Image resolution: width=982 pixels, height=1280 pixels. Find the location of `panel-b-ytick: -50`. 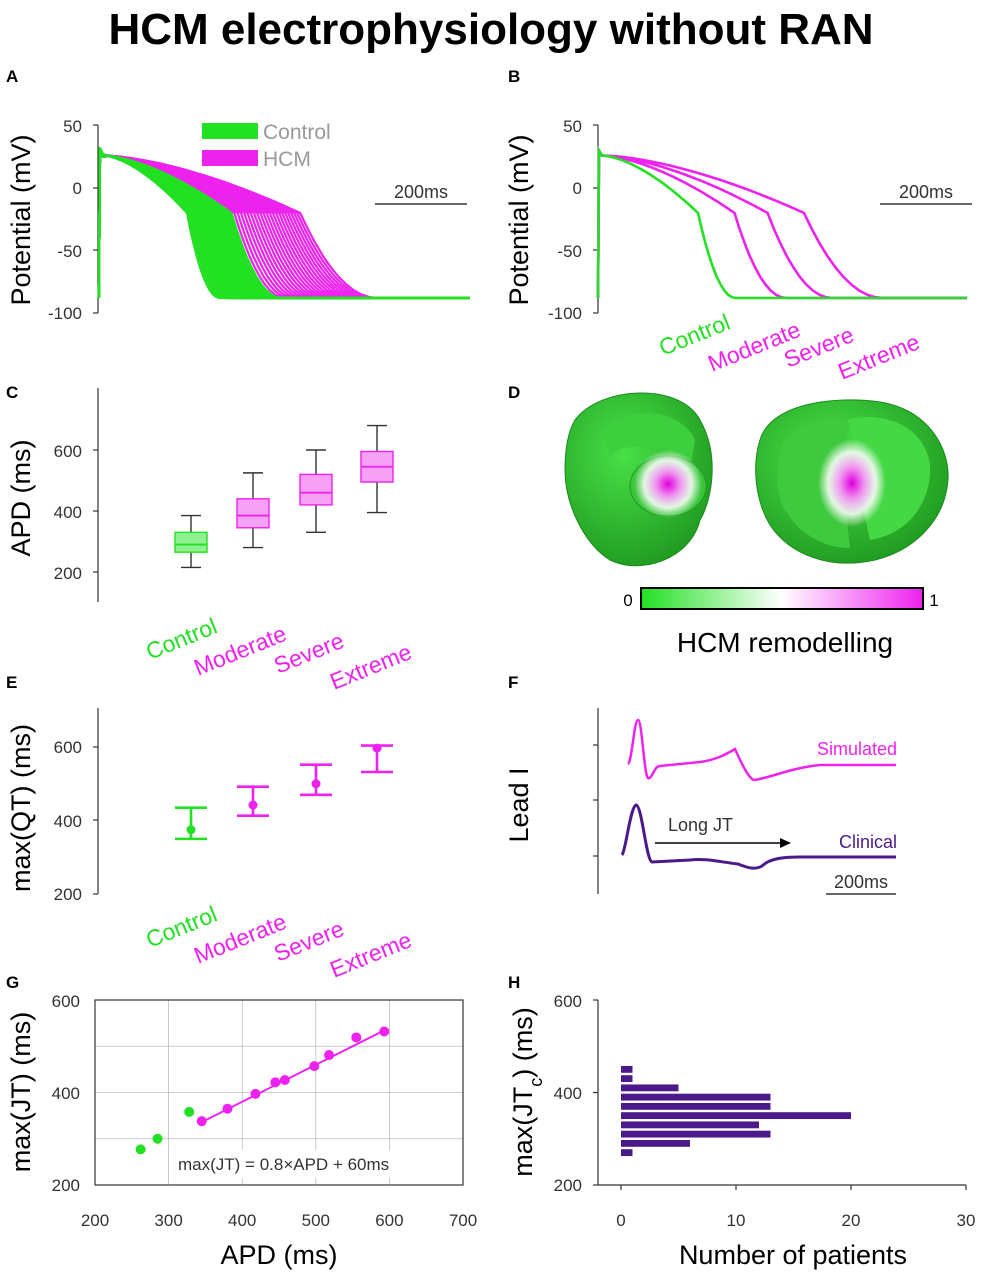

panel-b-ytick: -50 is located at coordinates (569, 251).